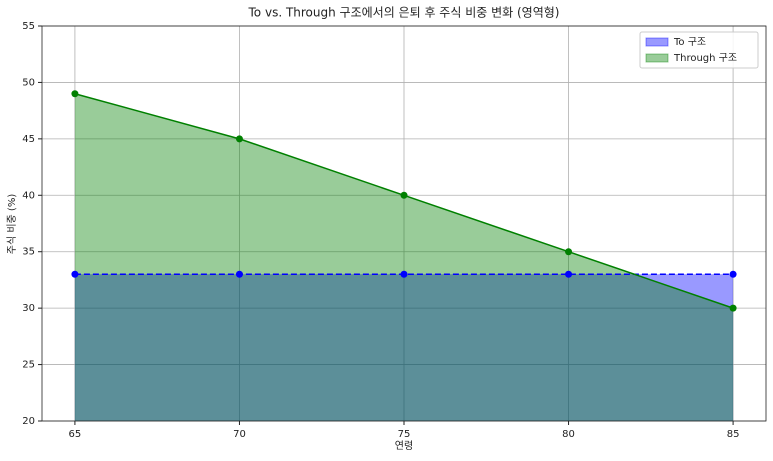  What do you see at coordinates (28, 365) in the screenshot?
I see `y-tick-label: 25` at bounding box center [28, 365].